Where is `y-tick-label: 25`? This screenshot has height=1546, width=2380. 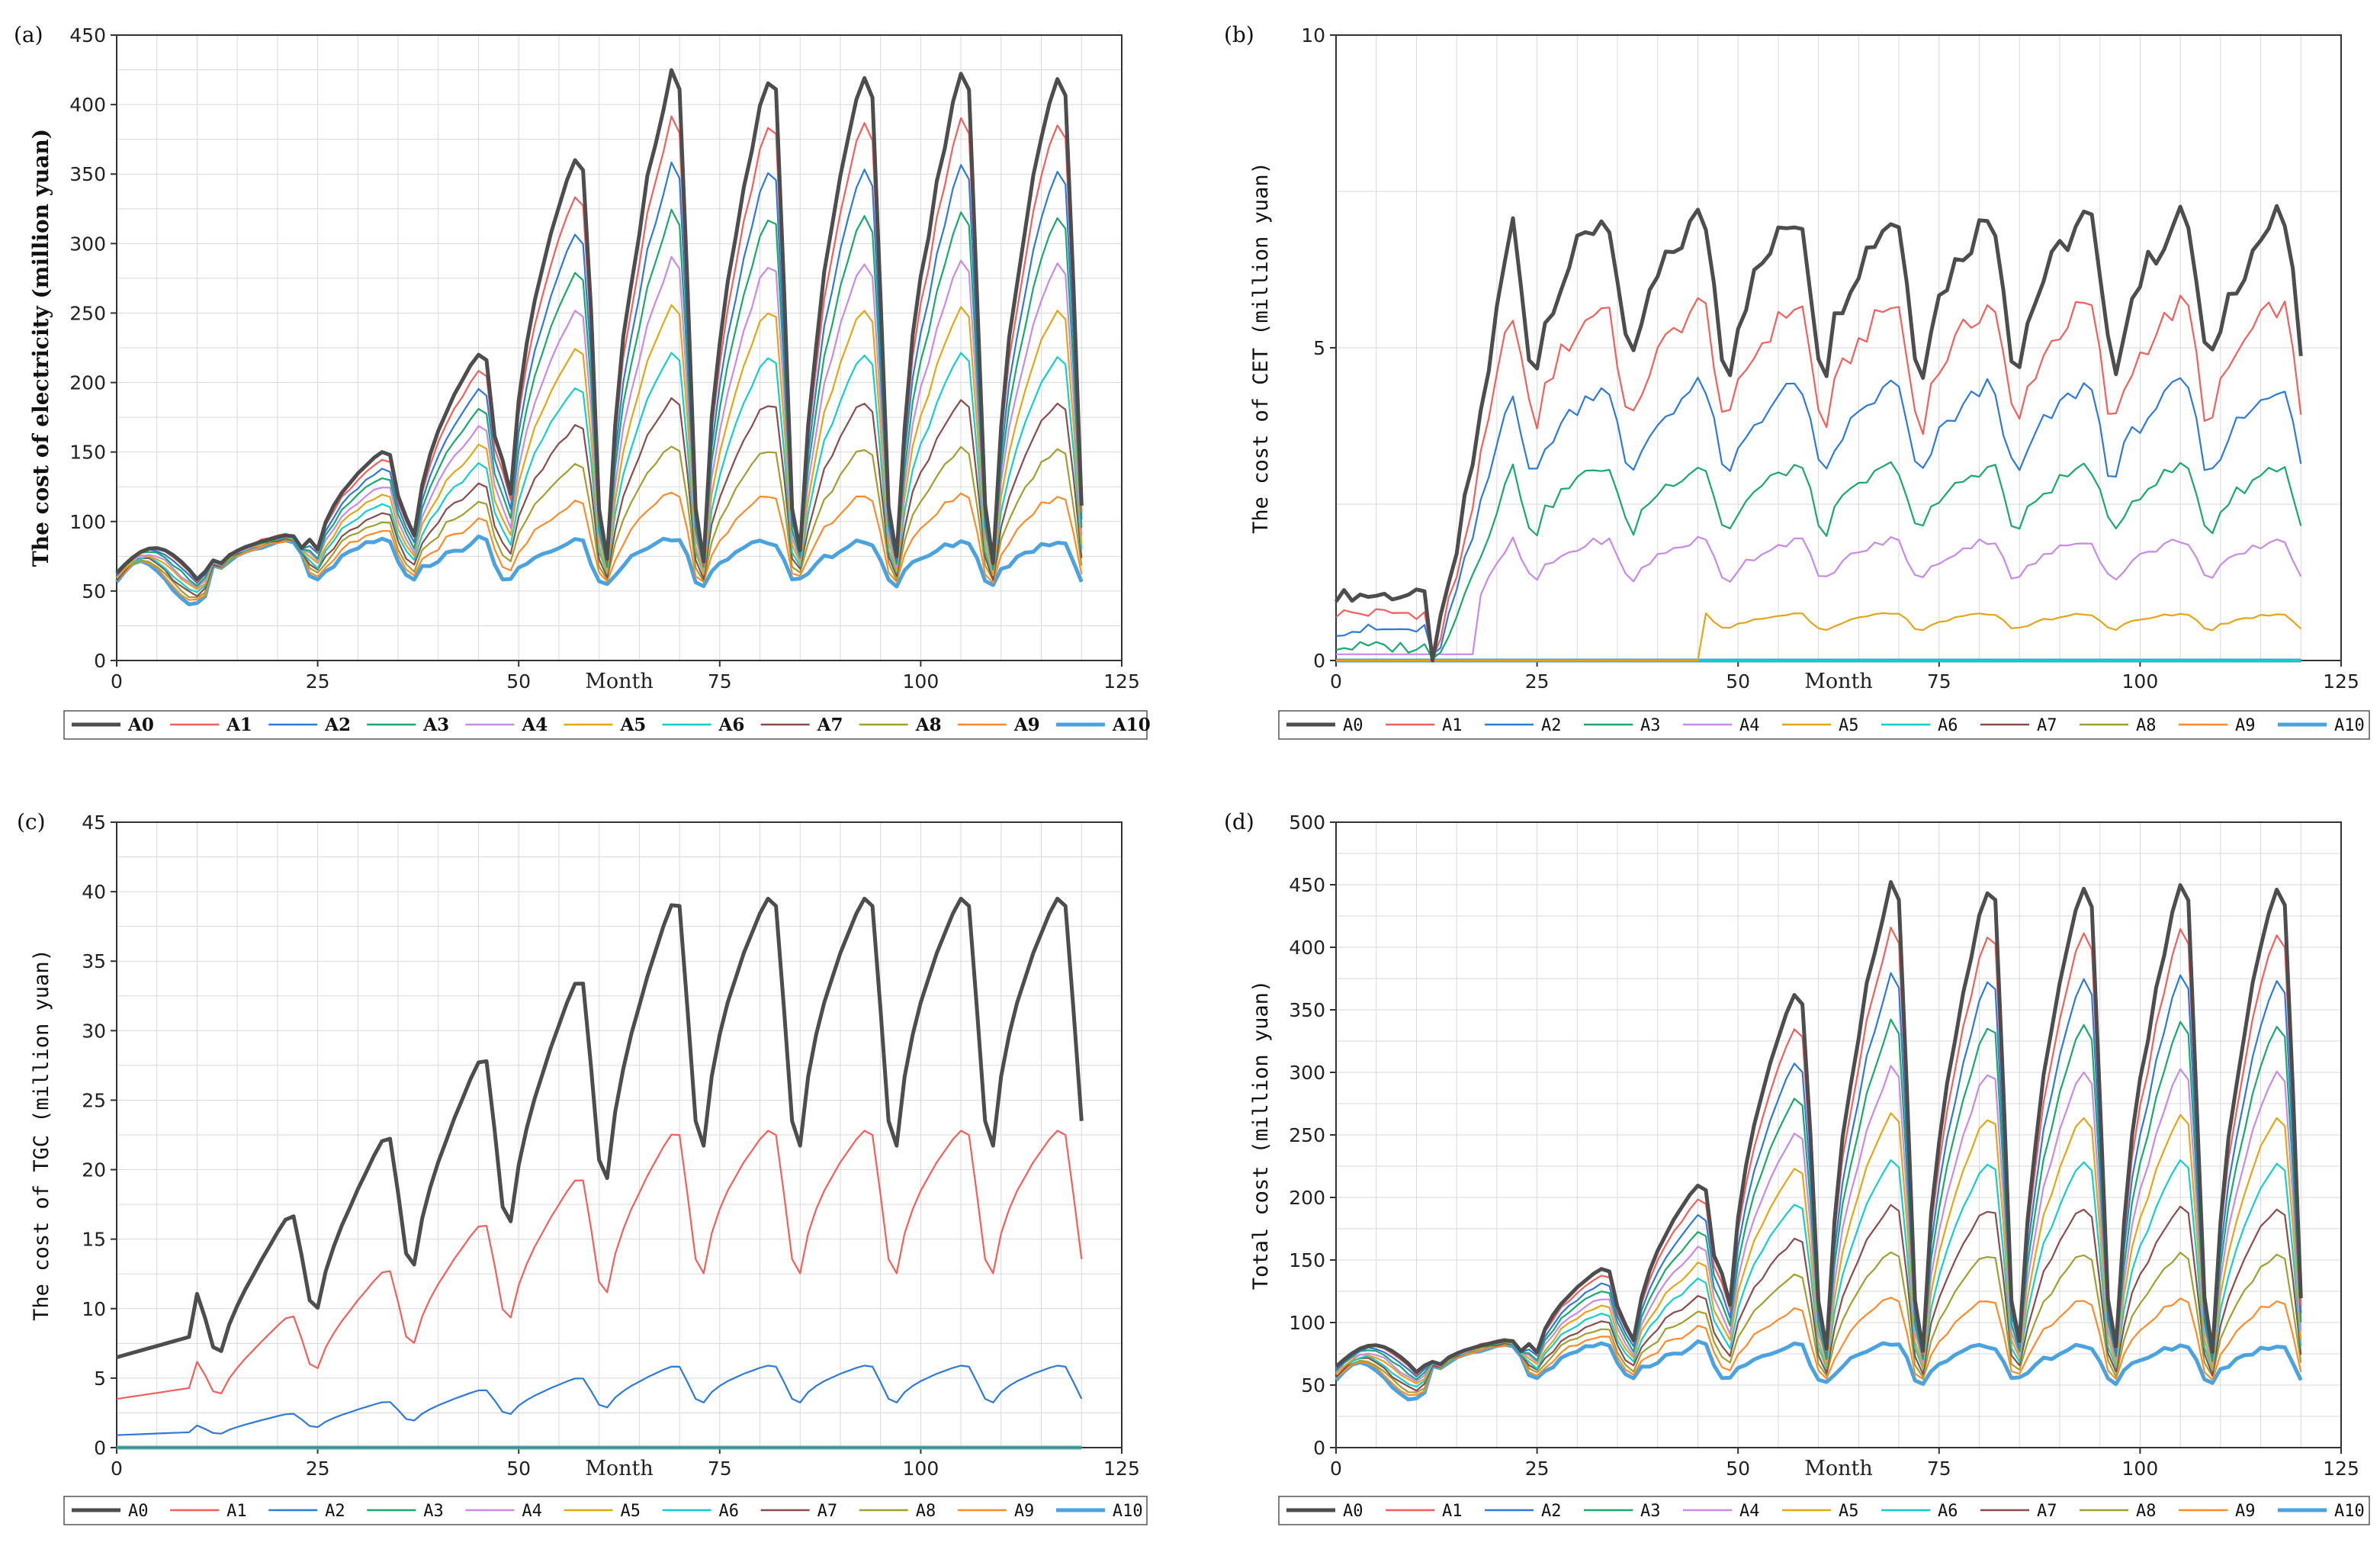
y-tick-label: 25 is located at coordinates (94, 1100).